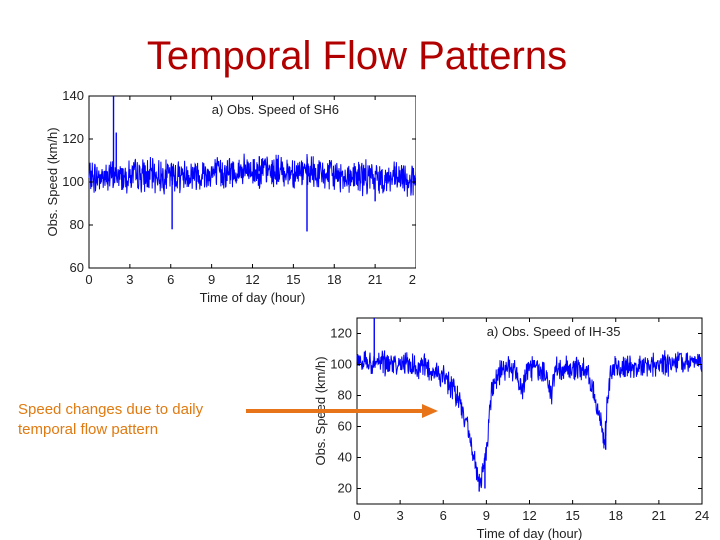 The width and height of the screenshot is (720, 540). I want to click on y-tick-label: 40, so click(345, 457).